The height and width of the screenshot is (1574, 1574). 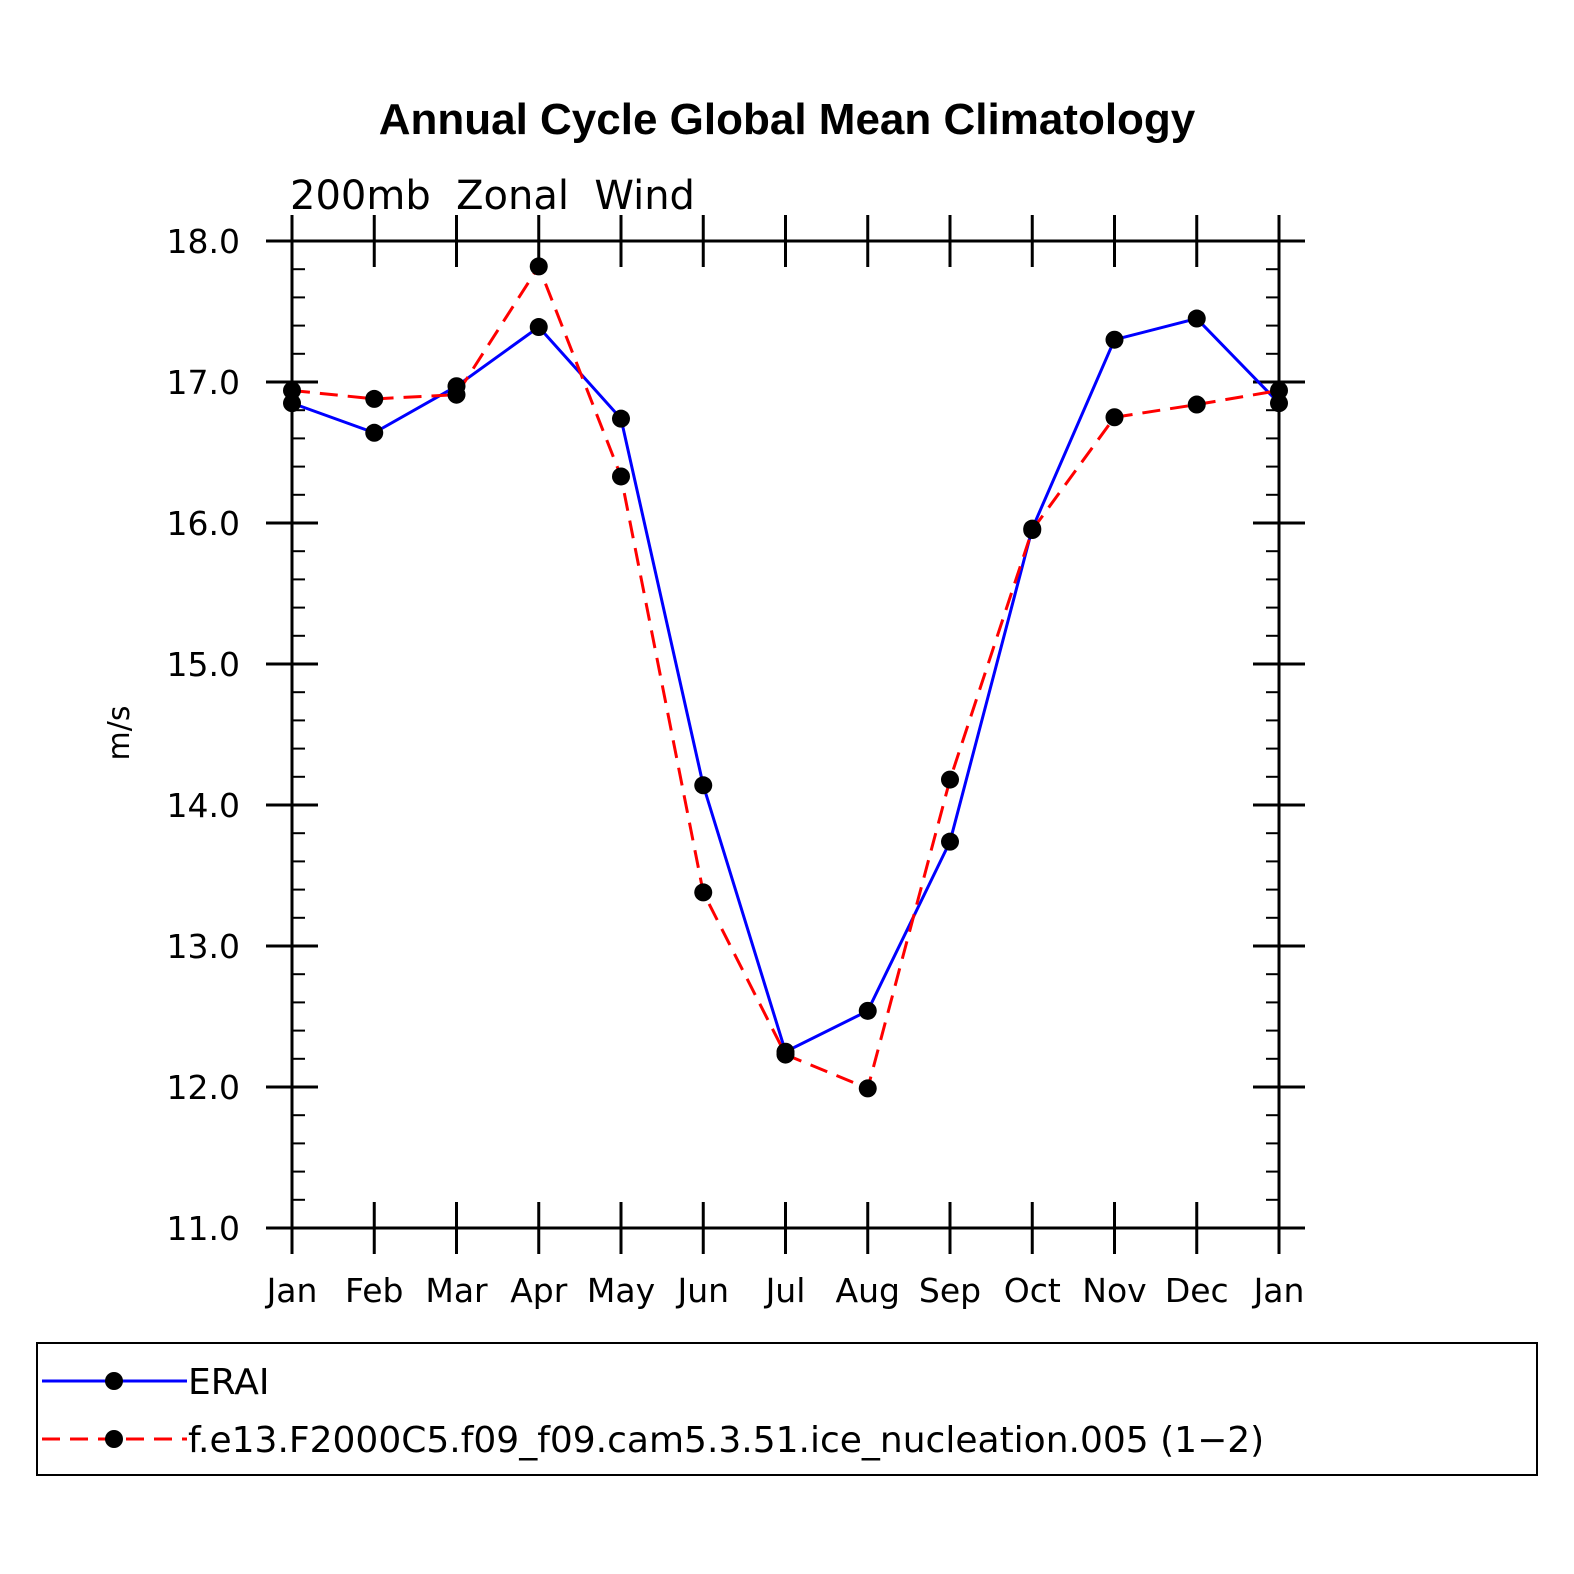 What do you see at coordinates (203, 664) in the screenshot?
I see `y-tick-label: 15.0` at bounding box center [203, 664].